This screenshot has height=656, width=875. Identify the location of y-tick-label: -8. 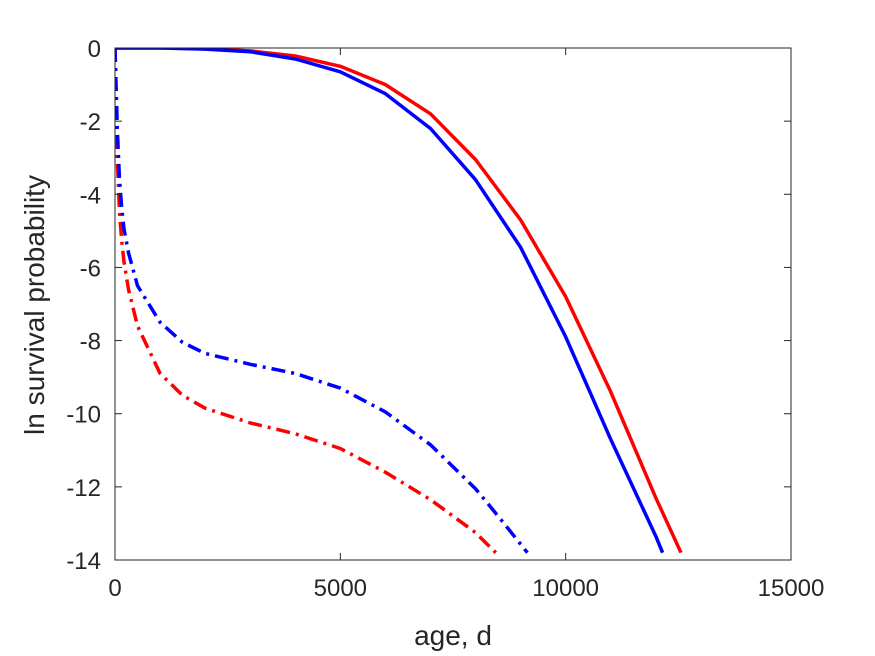
(90, 342).